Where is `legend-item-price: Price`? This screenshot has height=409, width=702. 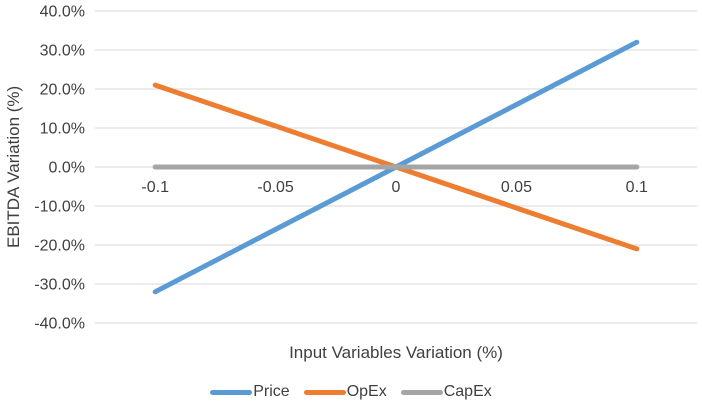 legend-item-price: Price is located at coordinates (250, 392).